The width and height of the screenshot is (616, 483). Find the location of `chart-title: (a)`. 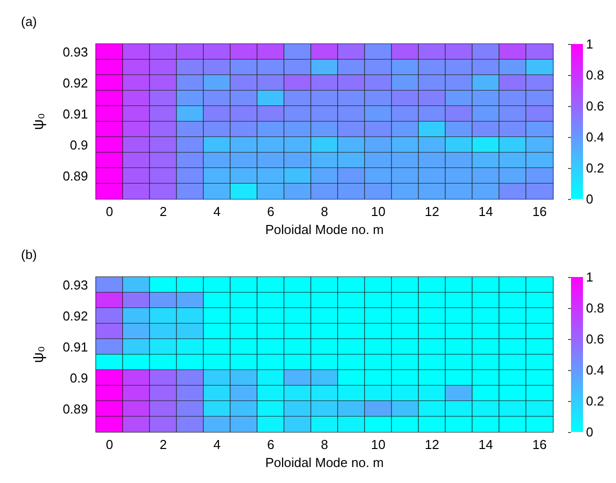

chart-title: (a) is located at coordinates (29, 21).